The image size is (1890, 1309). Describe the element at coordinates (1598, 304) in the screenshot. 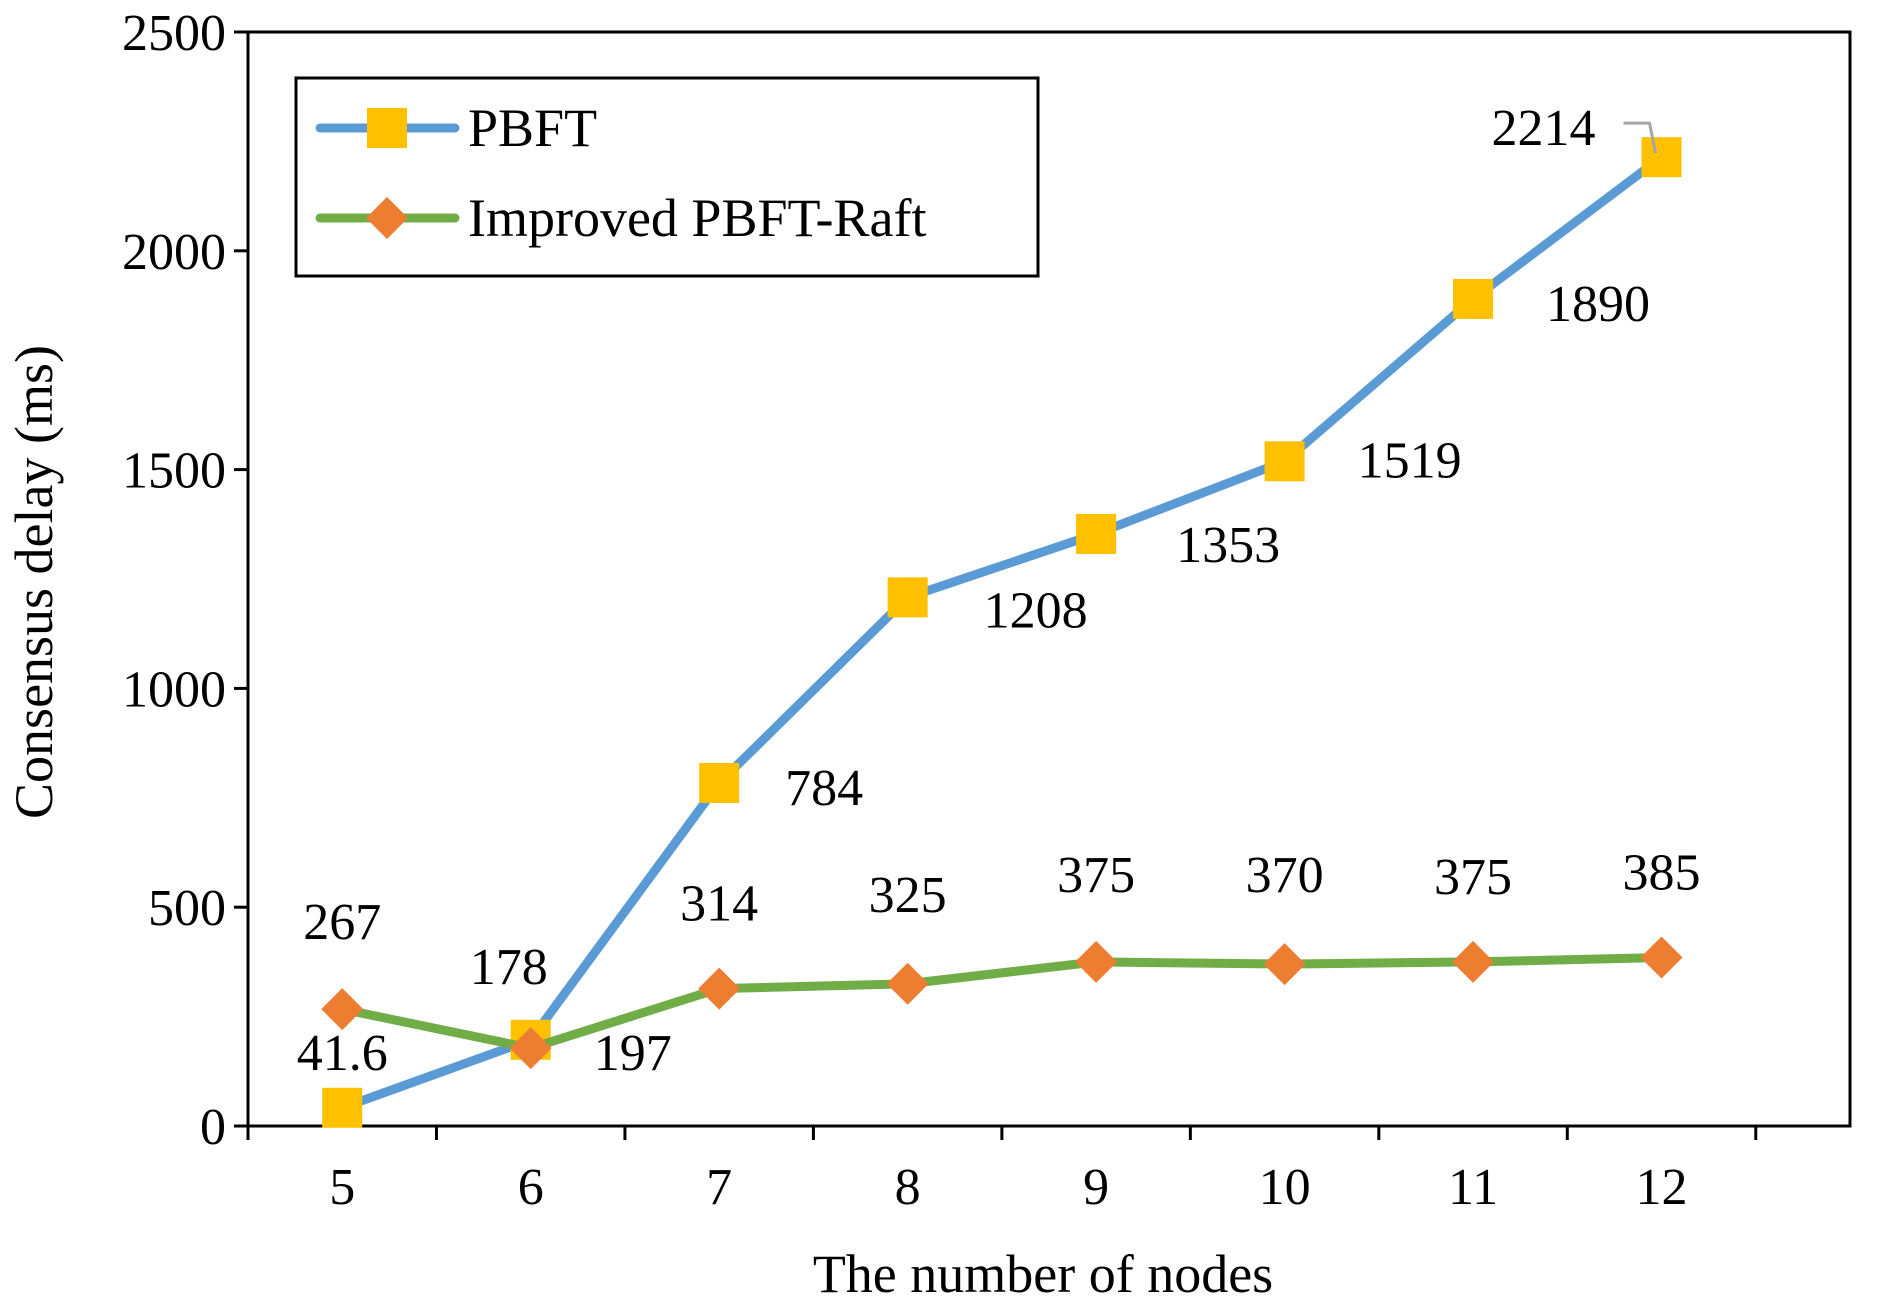

I see `data-label: 1890` at that location.